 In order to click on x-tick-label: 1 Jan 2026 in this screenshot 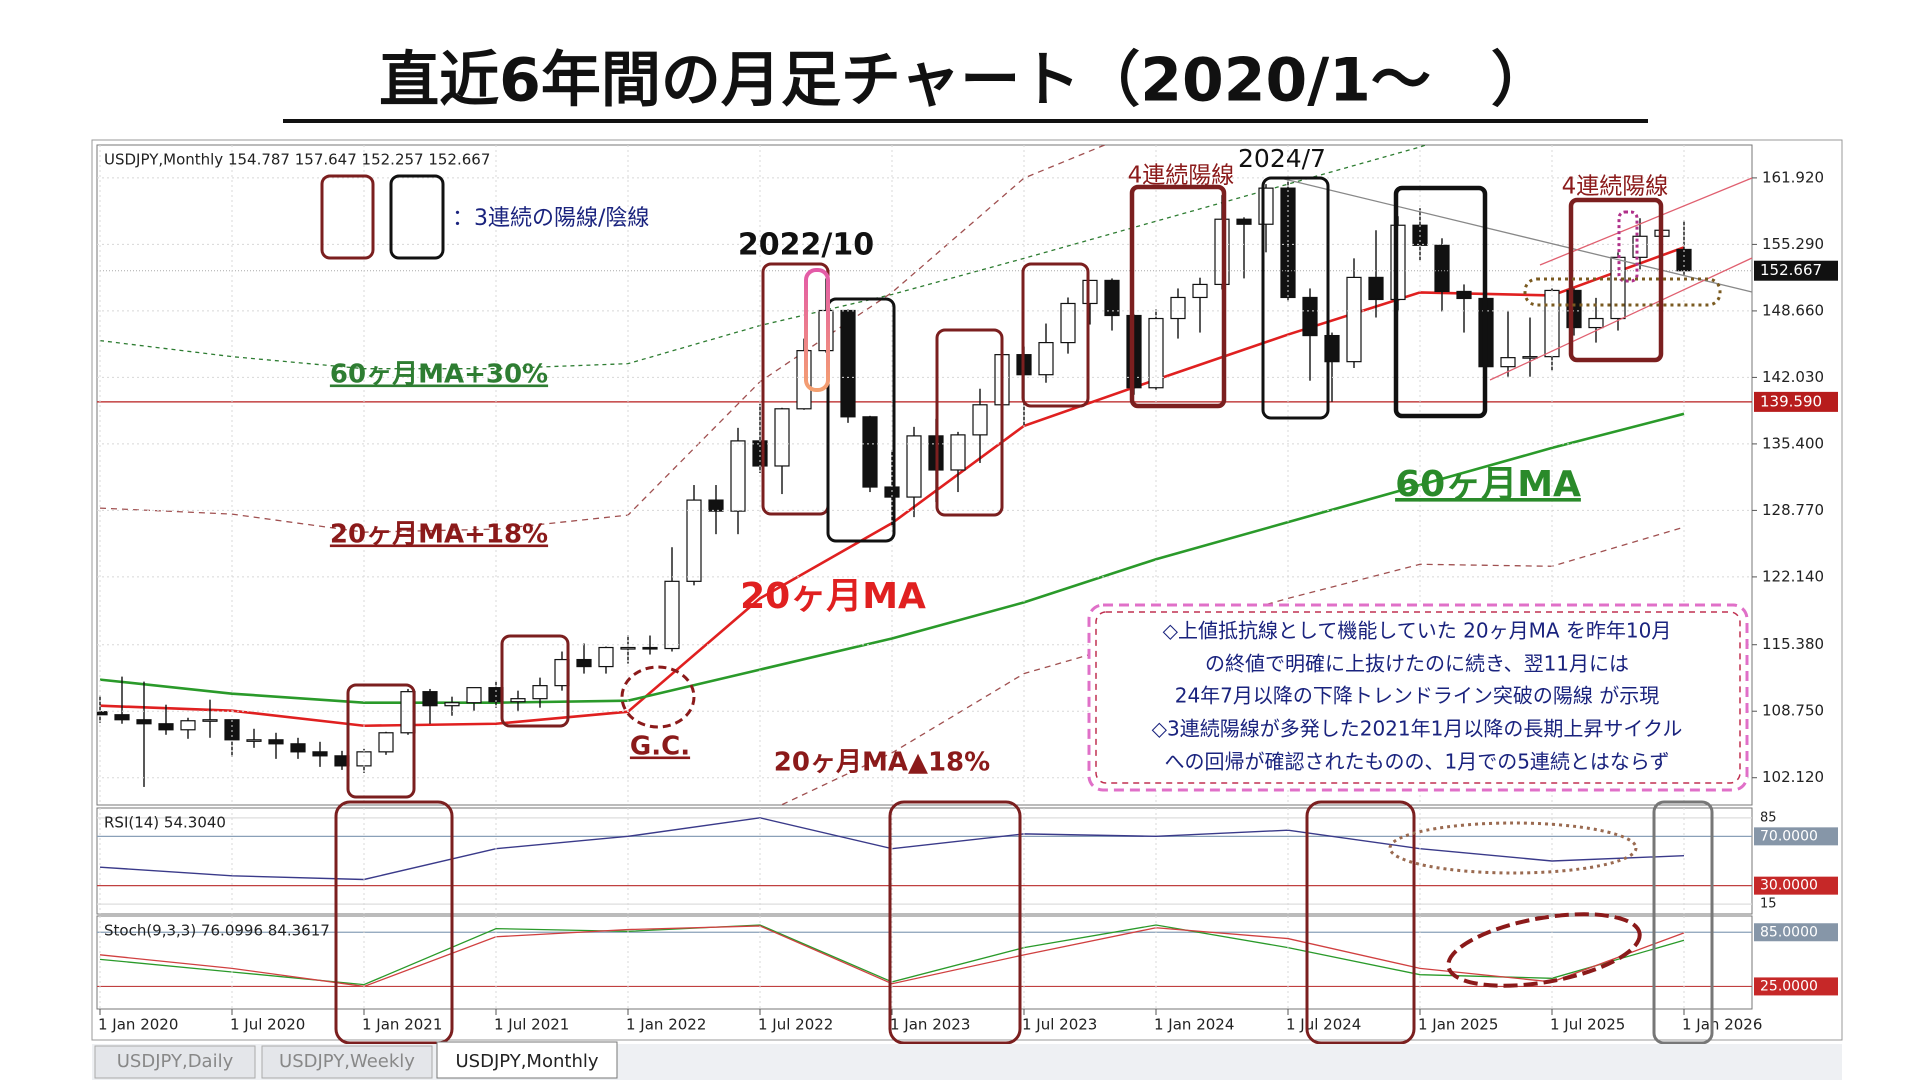, I will do `click(1722, 1025)`.